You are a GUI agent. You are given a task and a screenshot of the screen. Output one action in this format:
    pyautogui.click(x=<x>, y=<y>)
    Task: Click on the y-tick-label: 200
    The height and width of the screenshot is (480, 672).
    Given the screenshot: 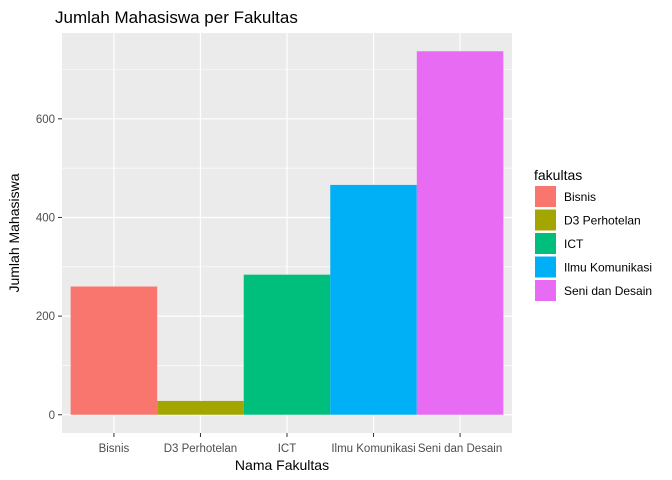 What is the action you would take?
    pyautogui.click(x=45, y=317)
    